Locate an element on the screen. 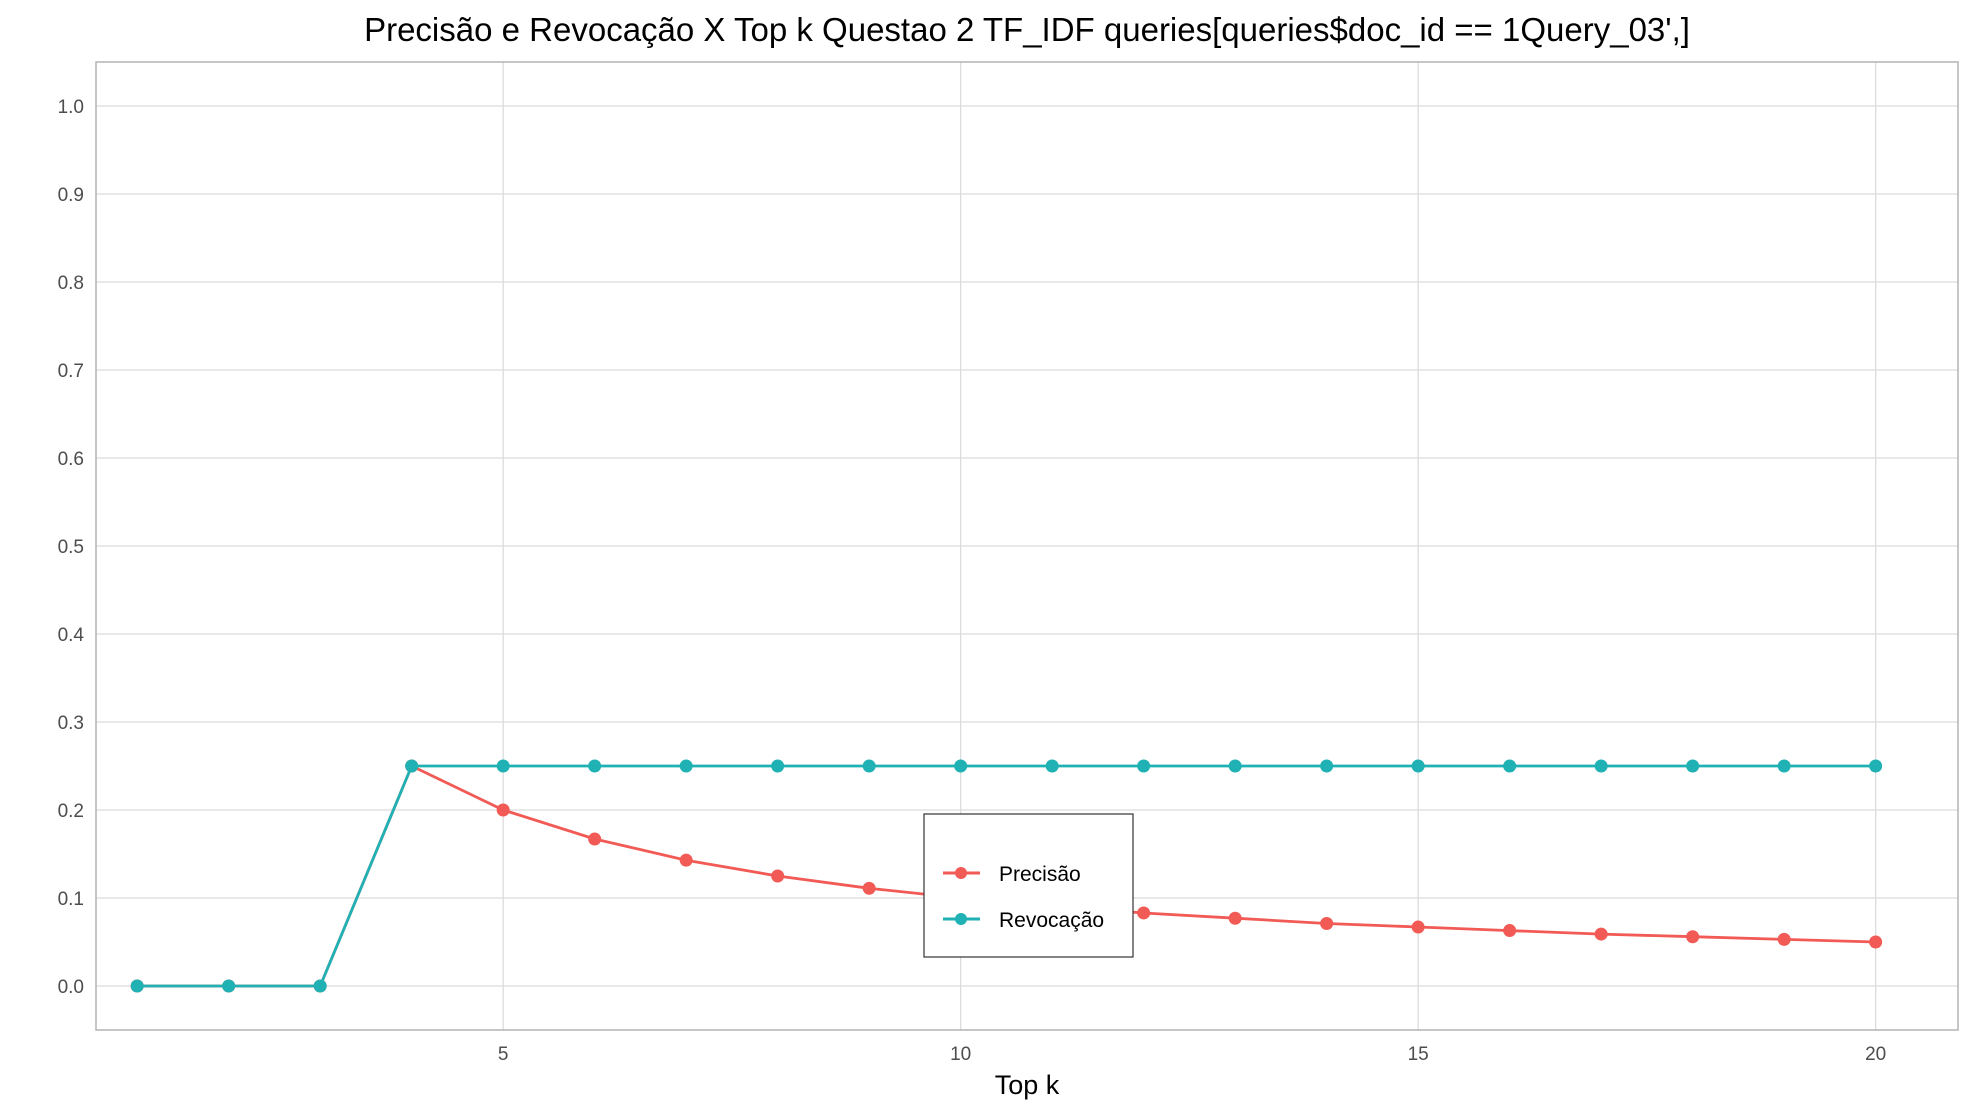 Image resolution: width=1974 pixels, height=1114 pixels. y-tick-label: 0.2 is located at coordinates (71, 811).